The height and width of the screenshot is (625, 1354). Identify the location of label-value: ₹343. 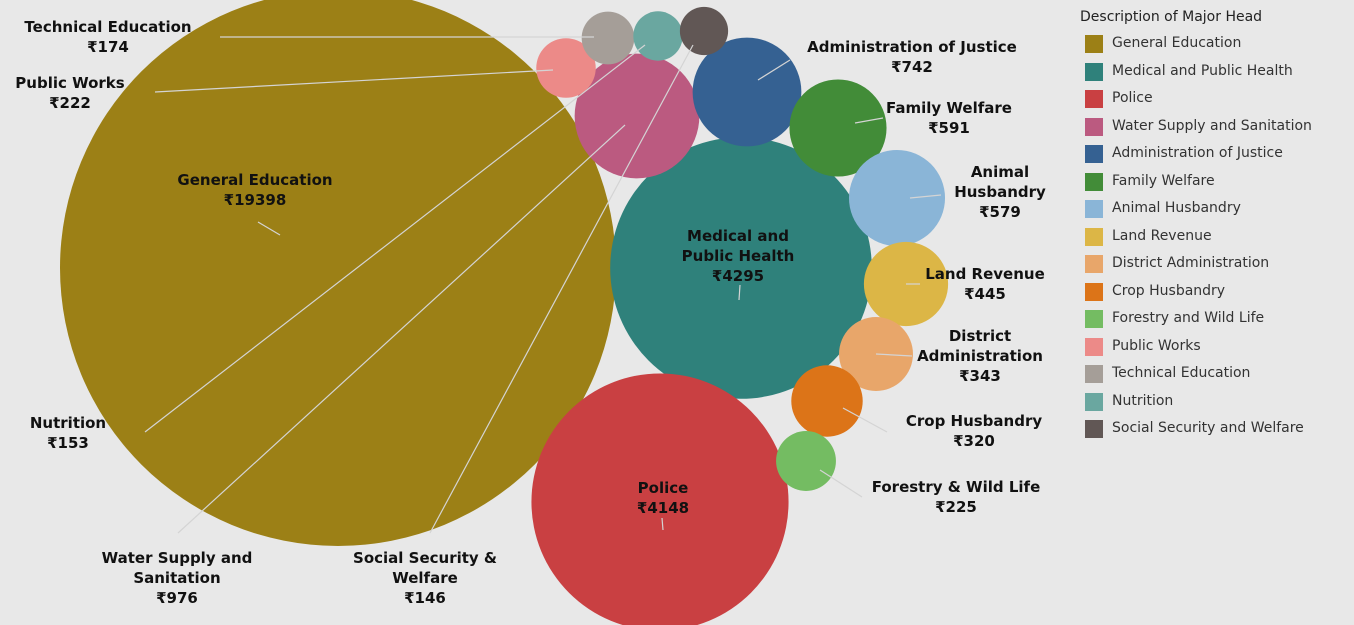
(980, 376).